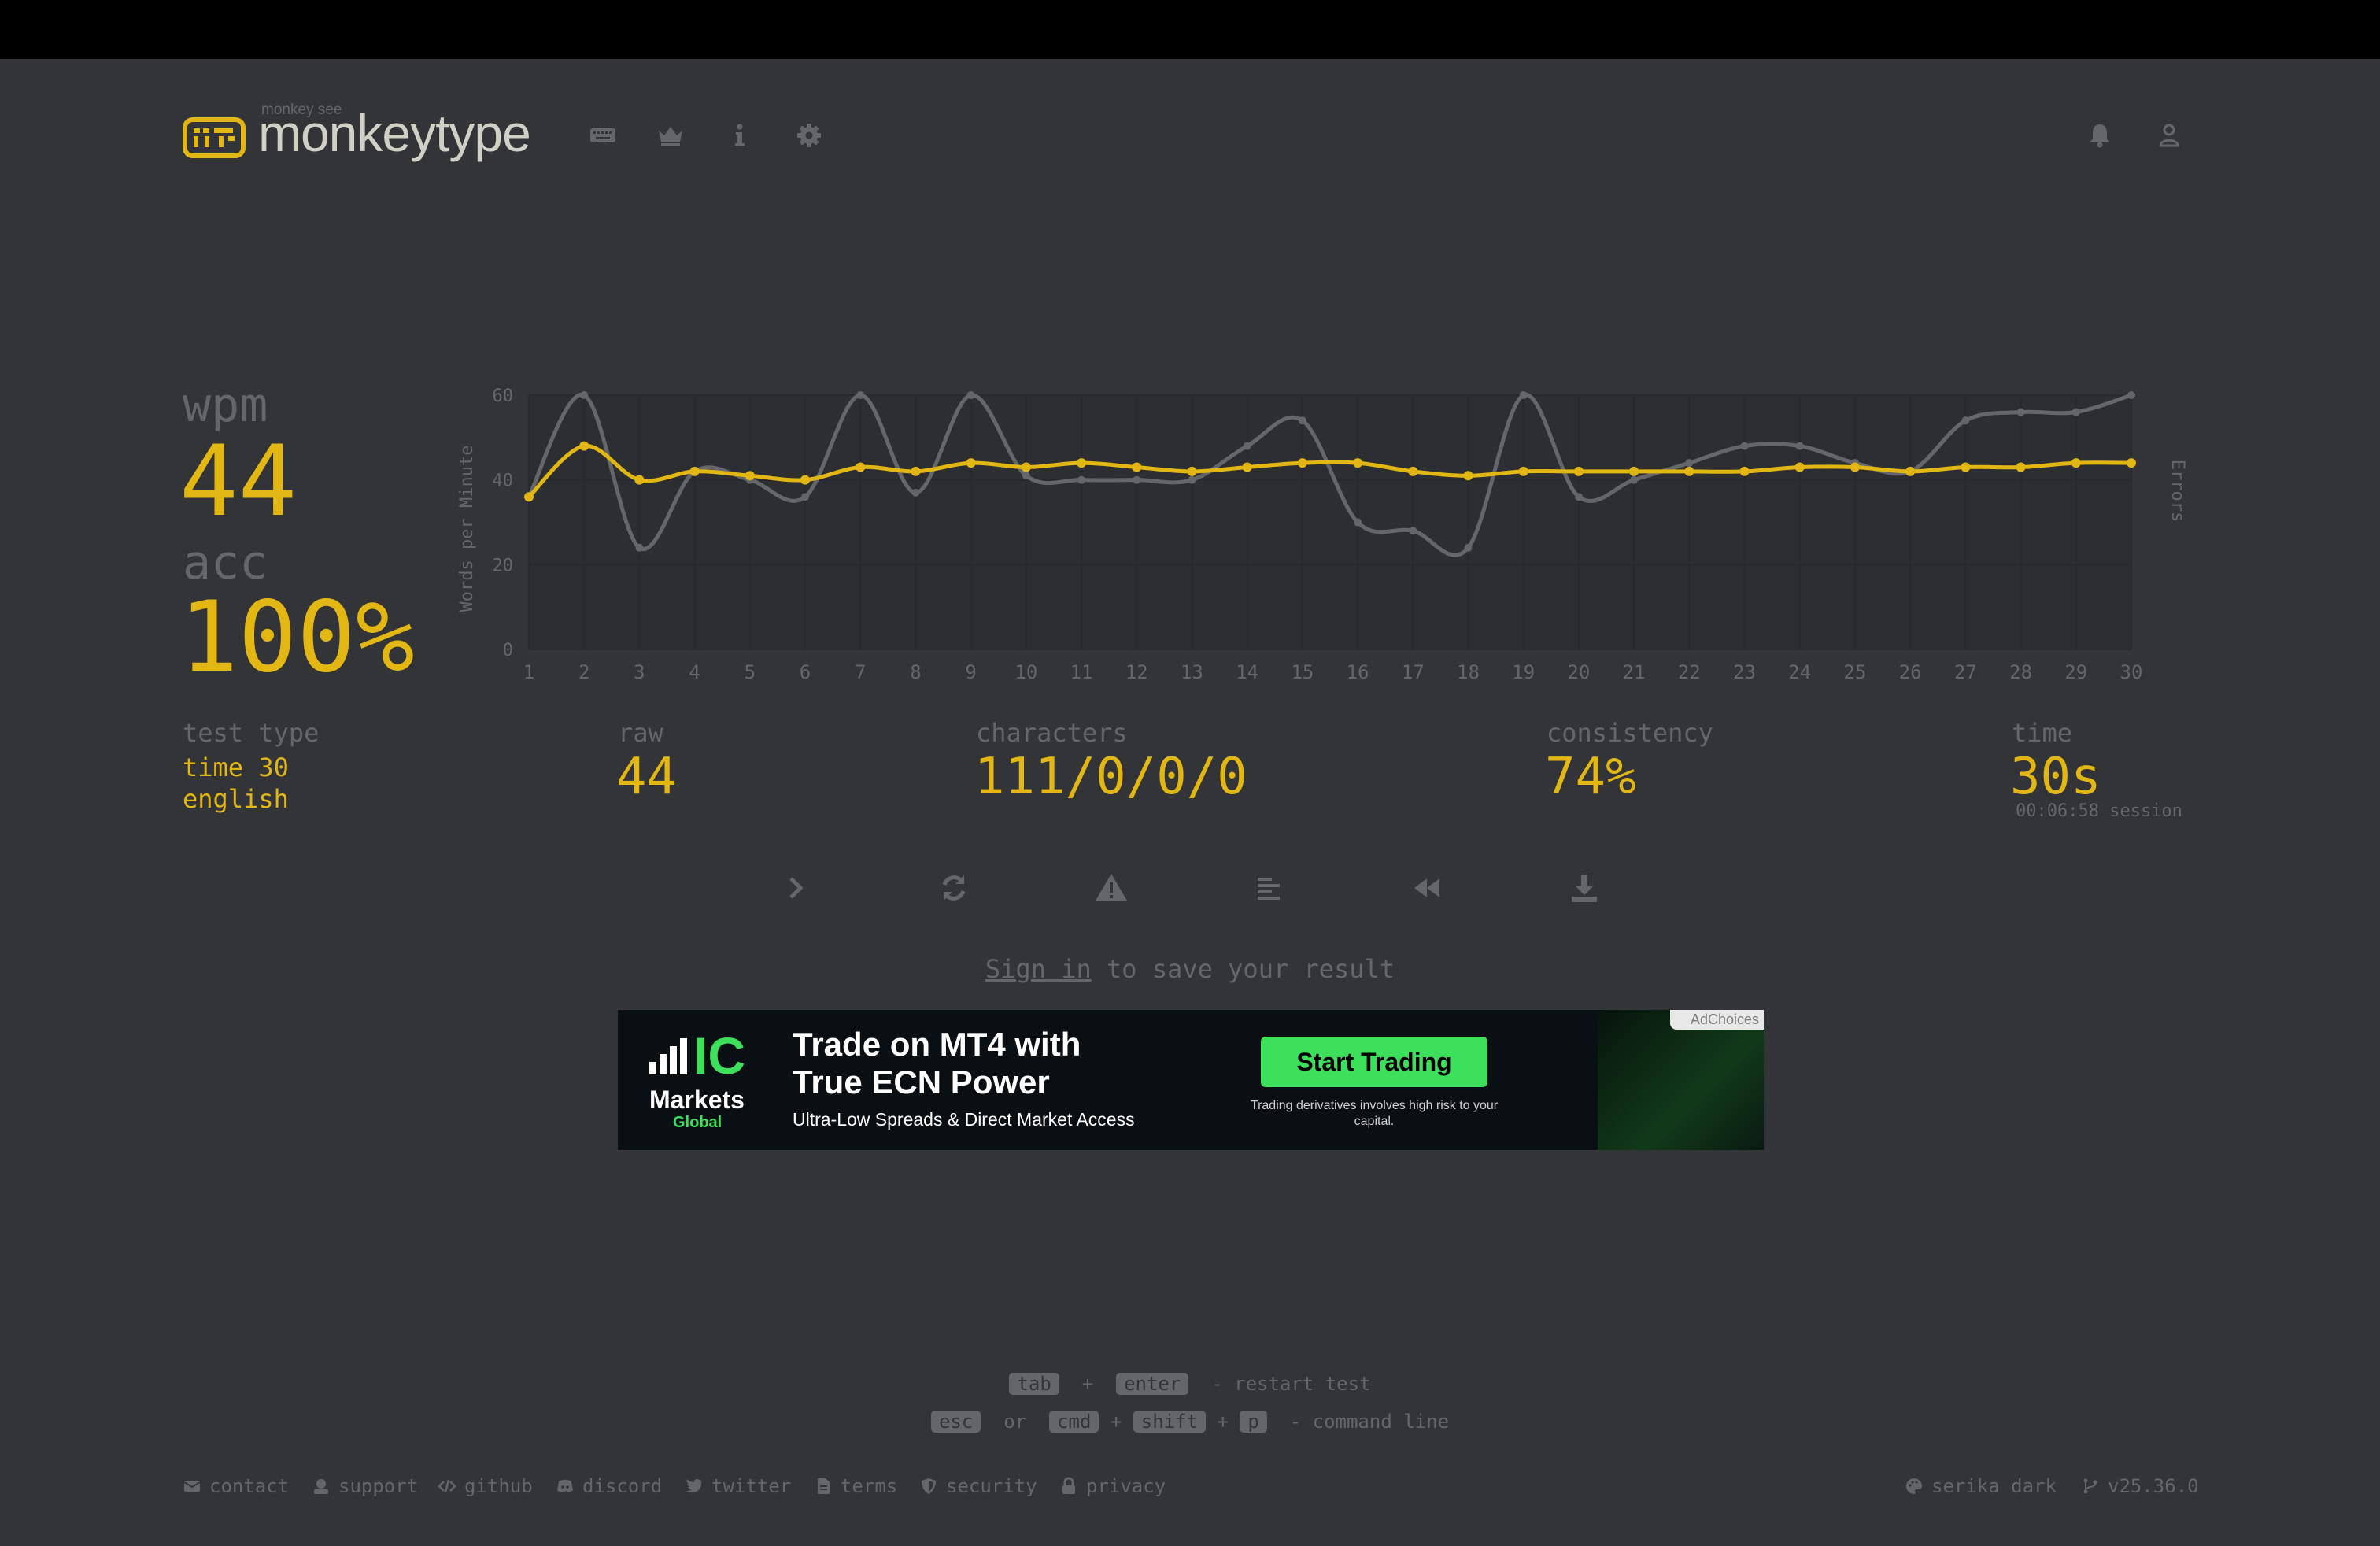 This screenshot has height=1546, width=2380. Describe the element at coordinates (2153, 1486) in the screenshot. I see `footer-version-label: v25.36.0` at that location.